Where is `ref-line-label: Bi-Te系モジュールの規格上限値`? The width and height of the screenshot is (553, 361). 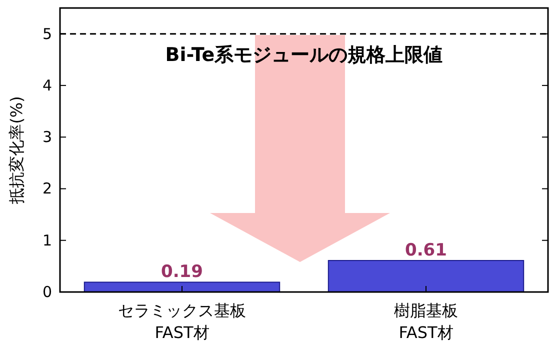
ref-line-label: Bi-Te系モジュールの規格上限値 is located at coordinates (304, 55).